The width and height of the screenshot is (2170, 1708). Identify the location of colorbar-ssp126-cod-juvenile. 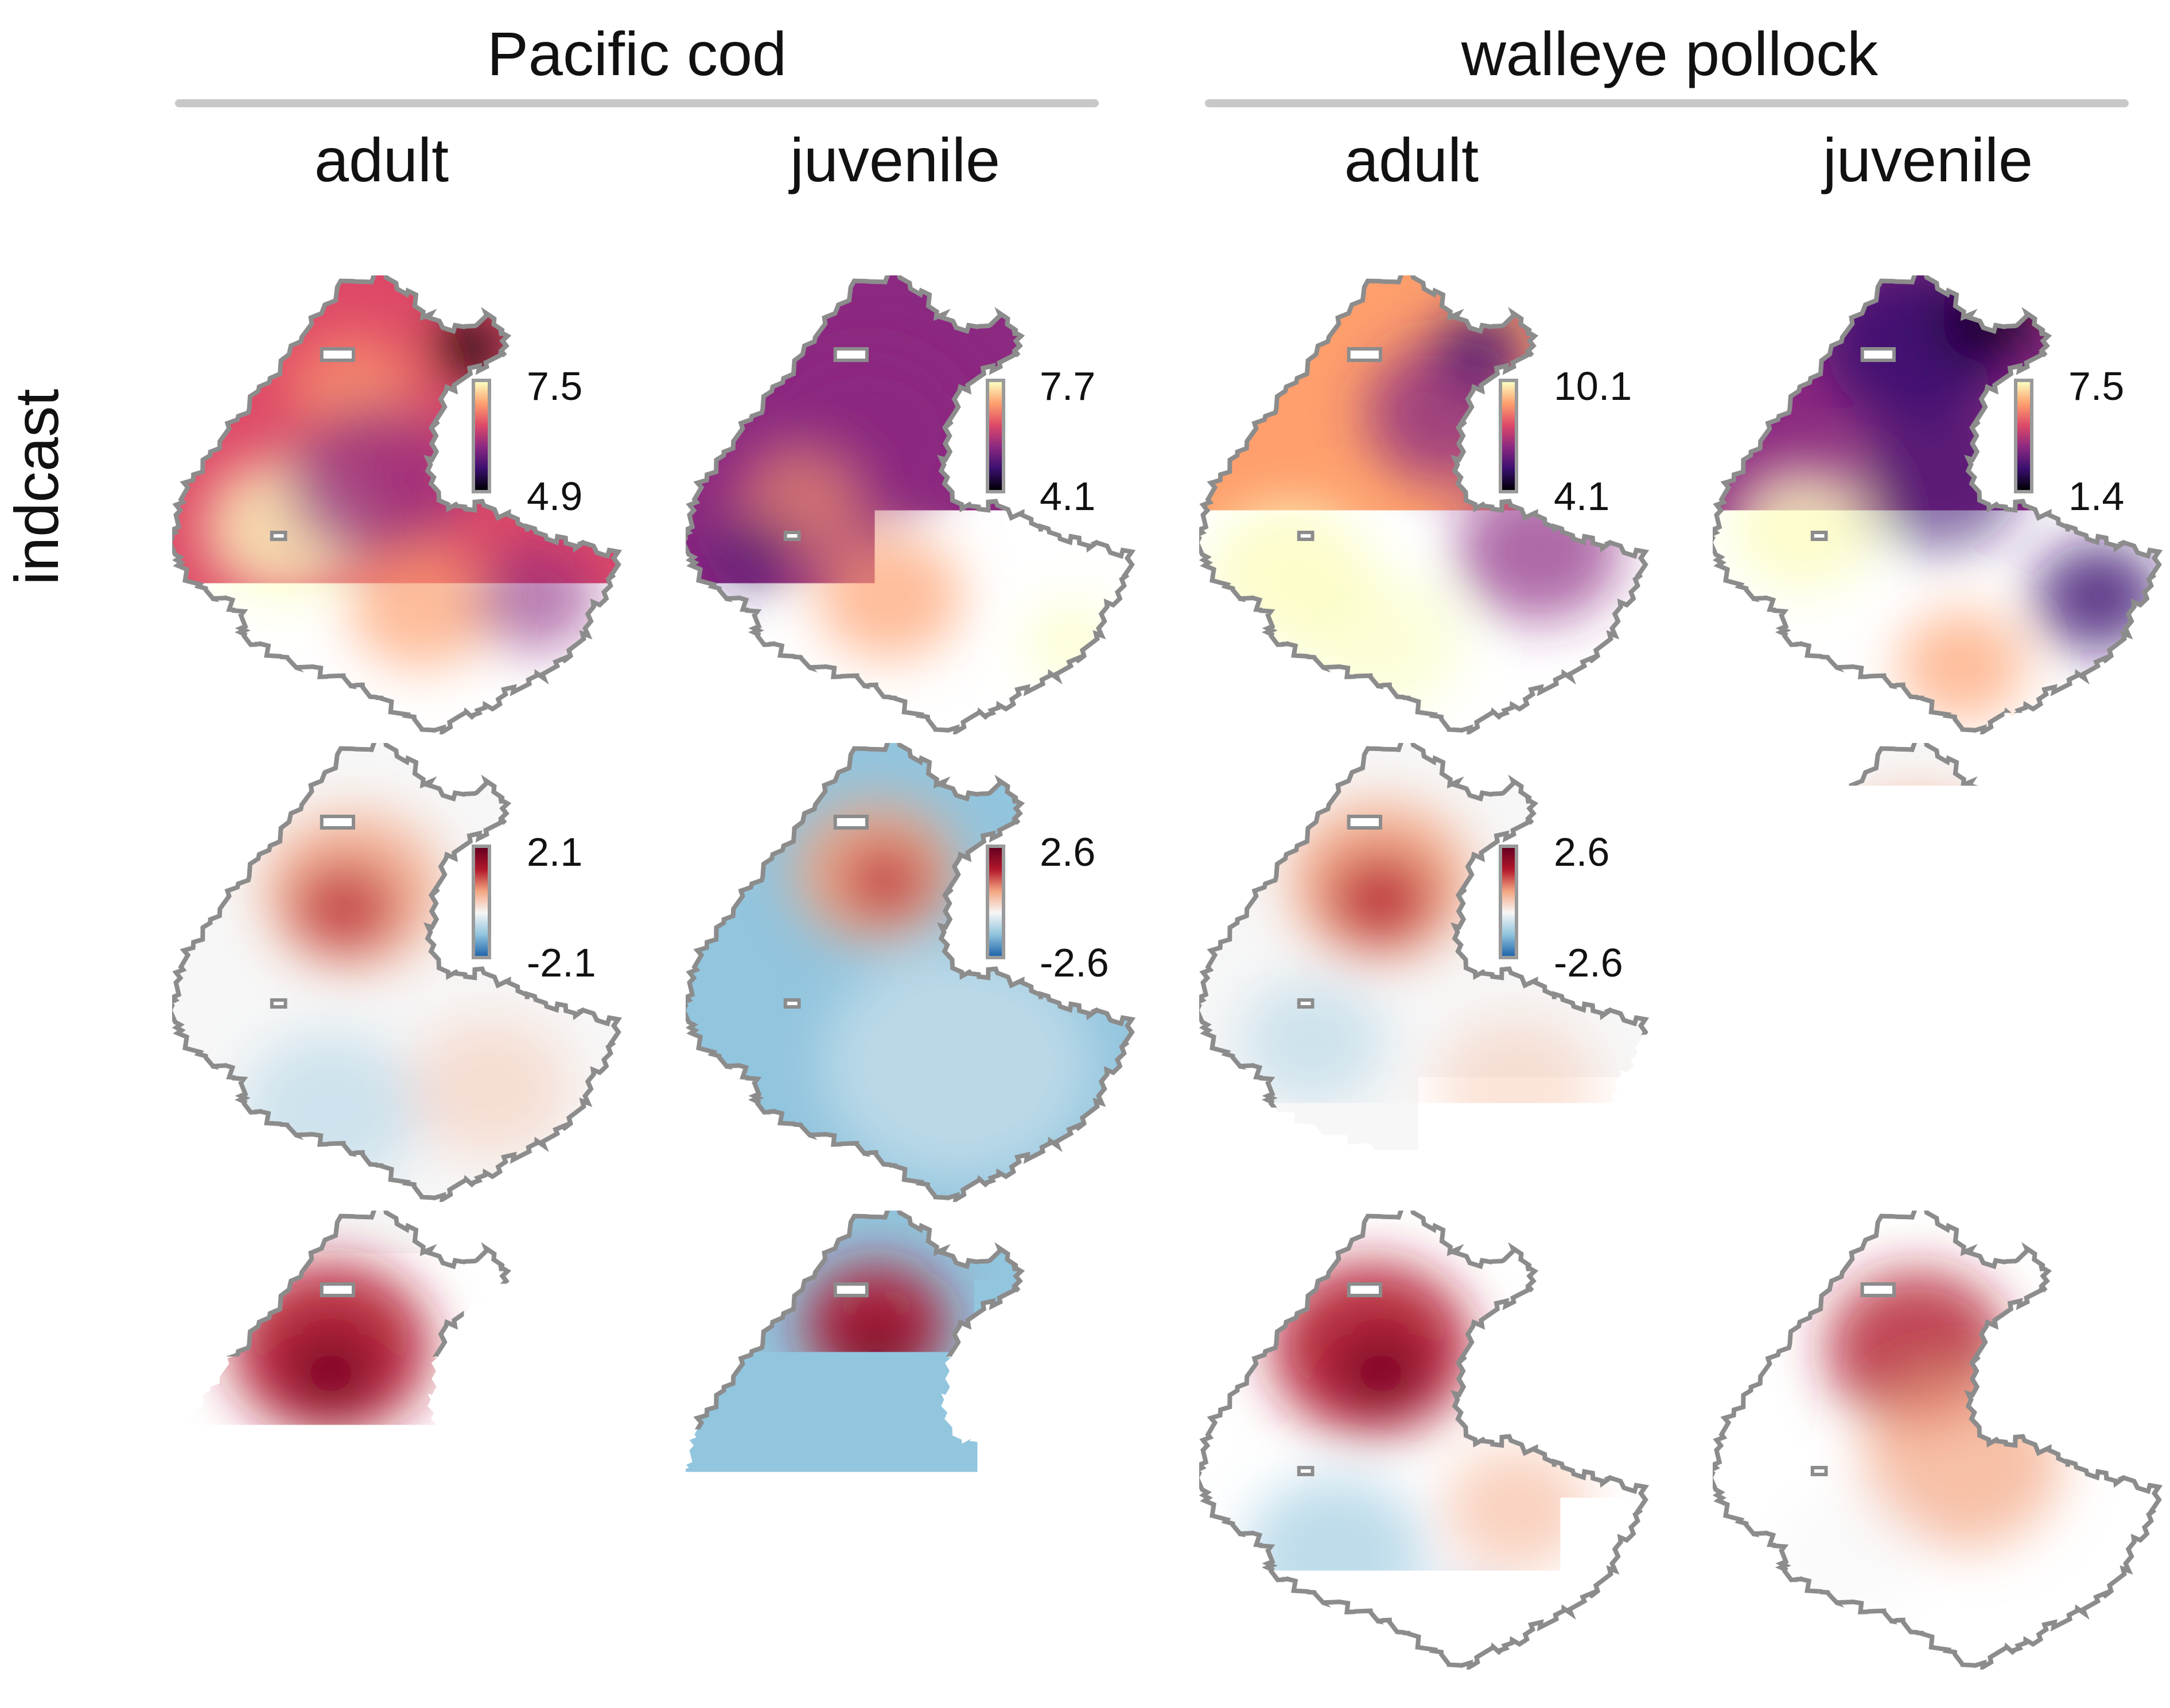
(995, 902).